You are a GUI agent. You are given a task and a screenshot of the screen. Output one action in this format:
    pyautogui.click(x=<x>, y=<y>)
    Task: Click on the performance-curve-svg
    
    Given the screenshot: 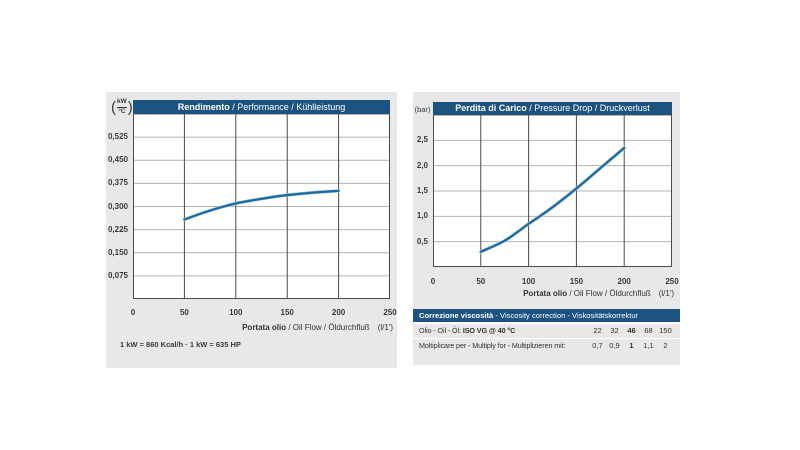 What is the action you would take?
    pyautogui.click(x=261, y=206)
    